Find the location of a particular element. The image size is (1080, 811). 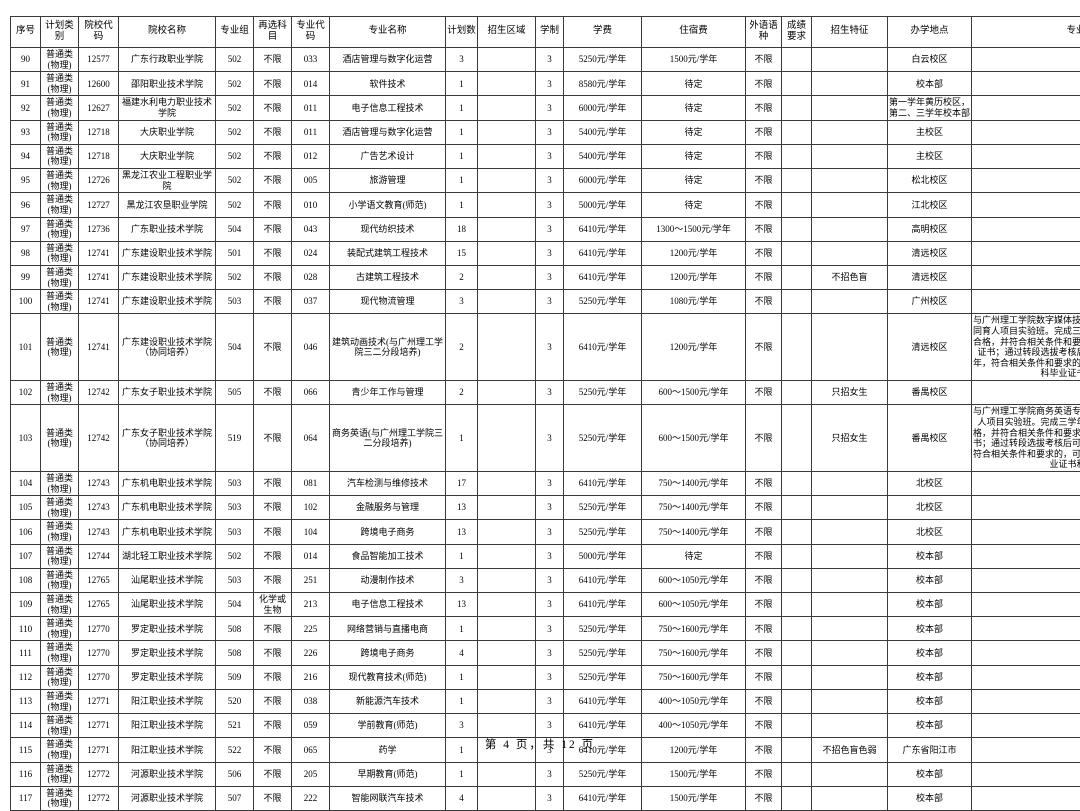

cell-major-code: 028 is located at coordinates (311, 277).